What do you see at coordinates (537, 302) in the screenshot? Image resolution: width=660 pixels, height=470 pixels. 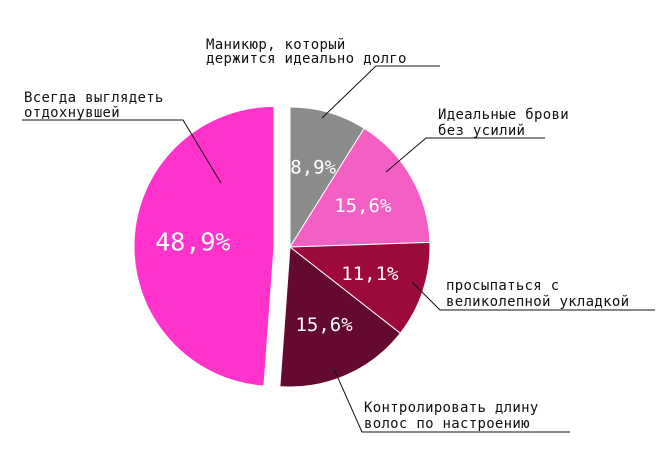 I see `label-styling-line2: великолепной укладкой` at bounding box center [537, 302].